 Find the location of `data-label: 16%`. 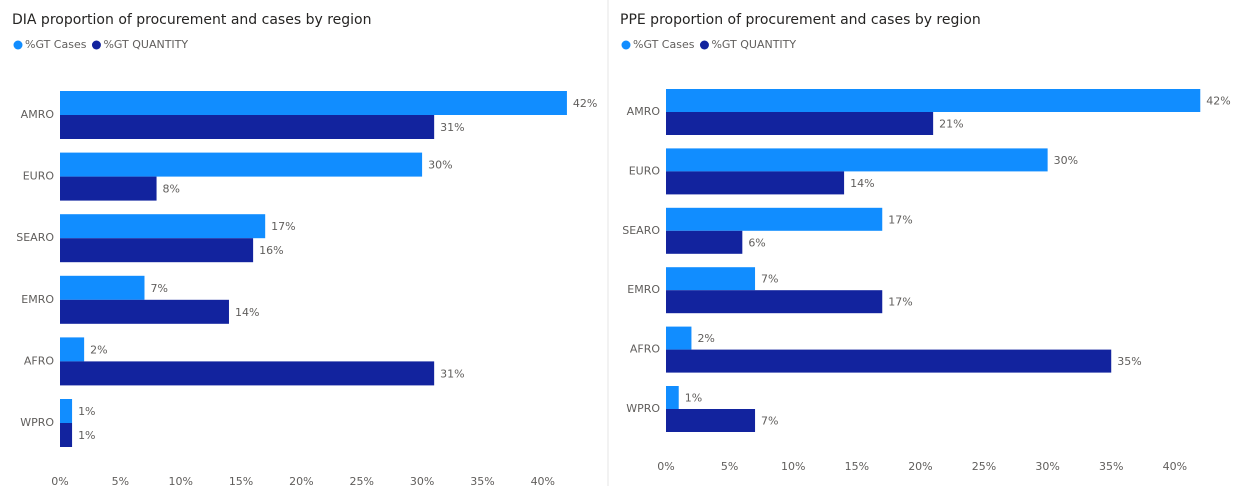

data-label: 16% is located at coordinates (271, 250).